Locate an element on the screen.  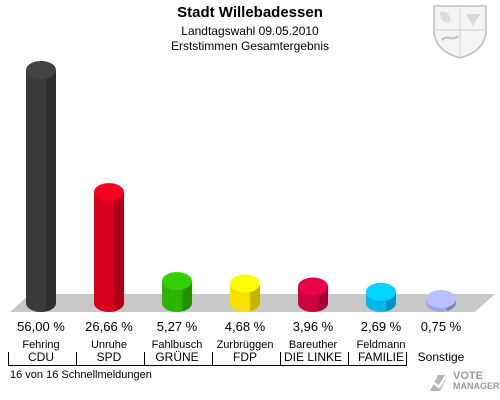
candidate-label: Feldmann is located at coordinates (381, 345).